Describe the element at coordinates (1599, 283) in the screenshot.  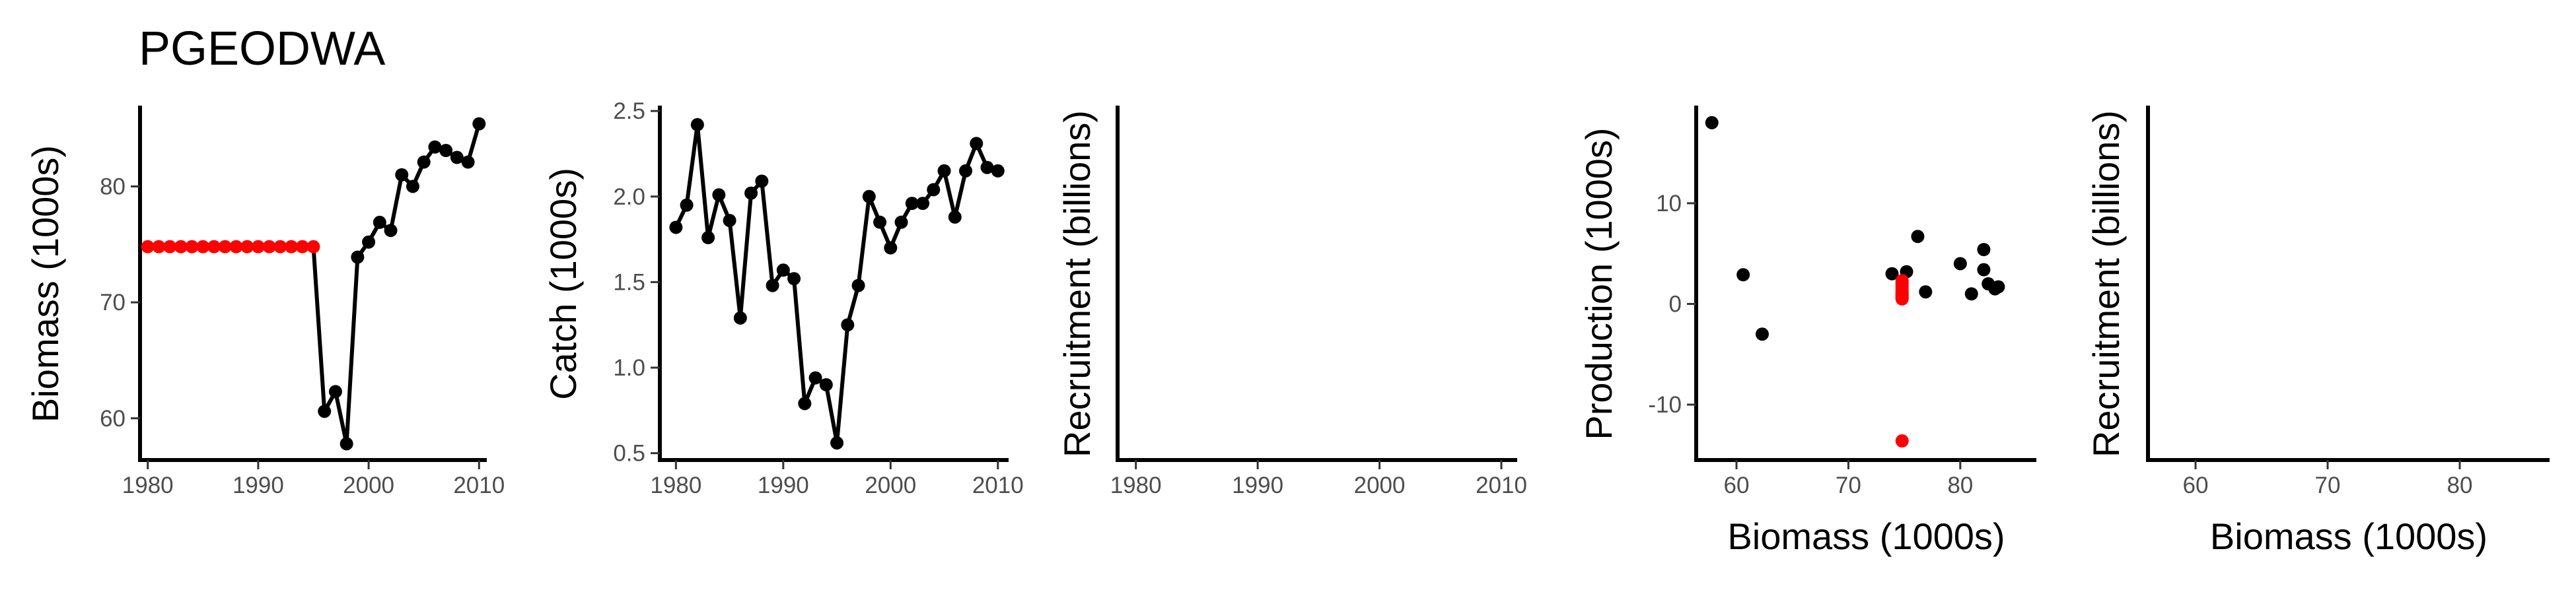
I see `y-axis-title: Production (1000s)` at that location.